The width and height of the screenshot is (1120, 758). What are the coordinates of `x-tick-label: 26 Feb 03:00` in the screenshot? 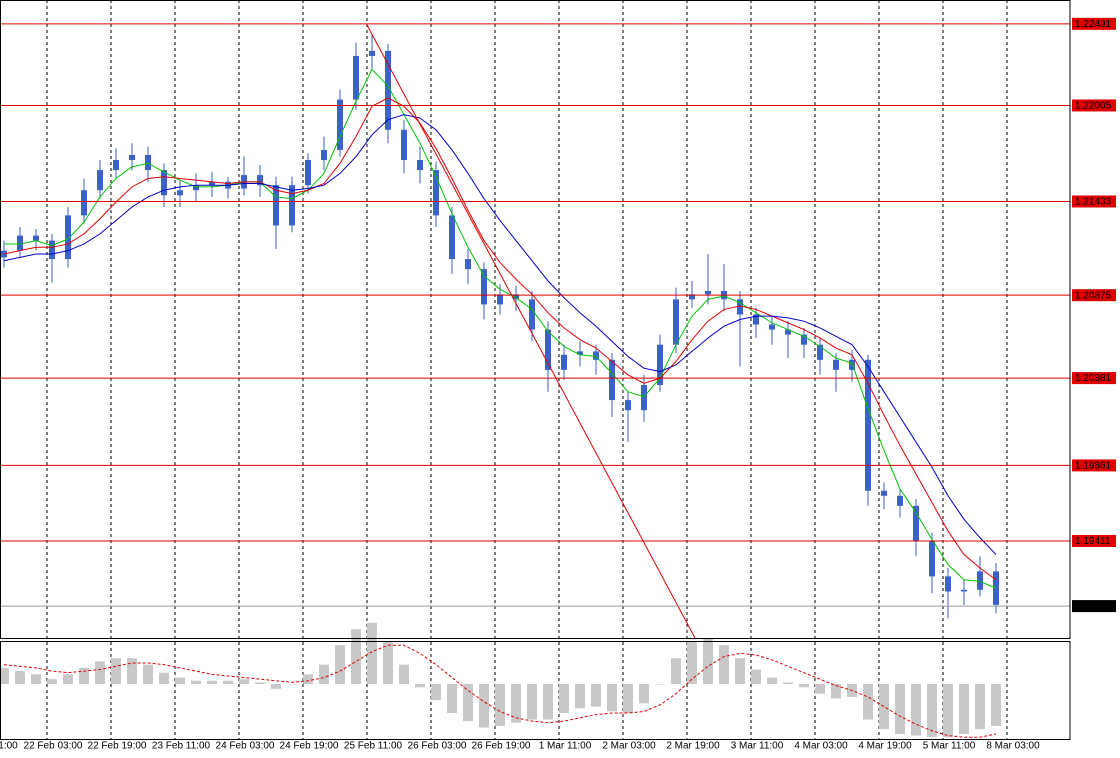 It's located at (437, 746).